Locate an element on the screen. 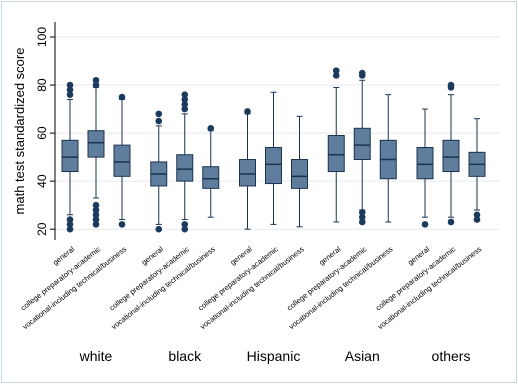 The width and height of the screenshot is (518, 384). y-tick-label: 60 is located at coordinates (42, 133).